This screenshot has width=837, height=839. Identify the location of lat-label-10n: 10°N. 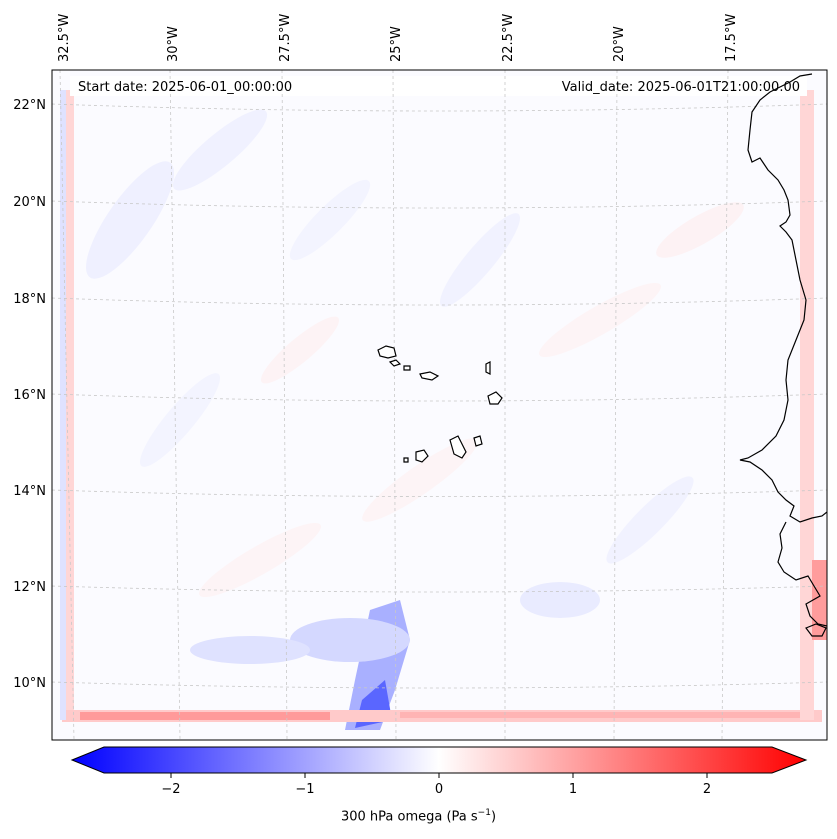
(29, 683).